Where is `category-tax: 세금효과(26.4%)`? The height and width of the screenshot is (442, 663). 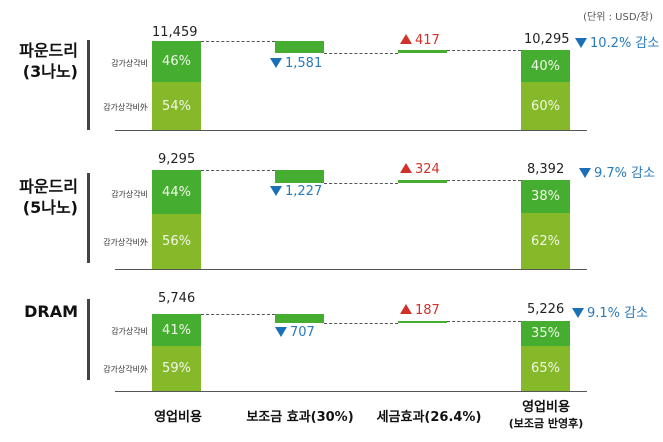
category-tax: 세금효과(26.4%) is located at coordinates (429, 417).